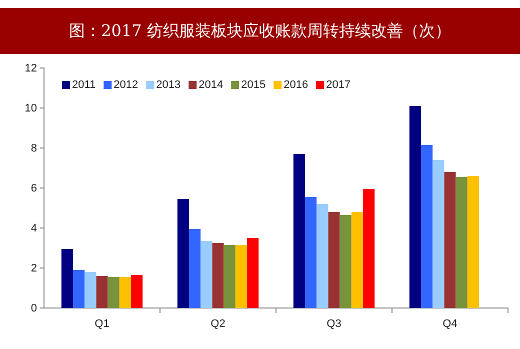  I want to click on y-tick-label: 4, so click(33, 228).